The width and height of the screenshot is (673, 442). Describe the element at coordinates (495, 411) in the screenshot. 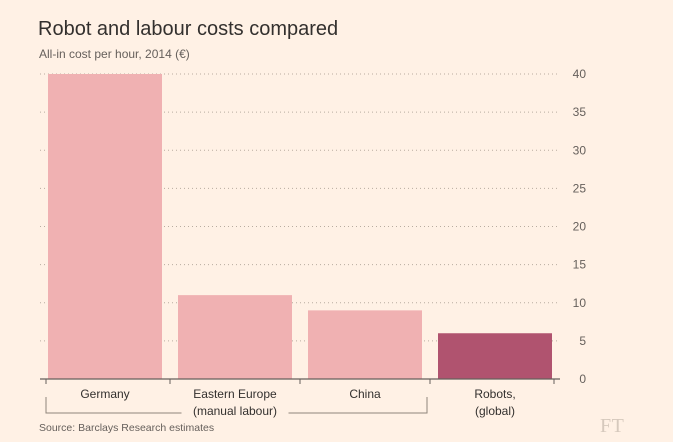

I see `x-tick-label-line2: (global)` at that location.